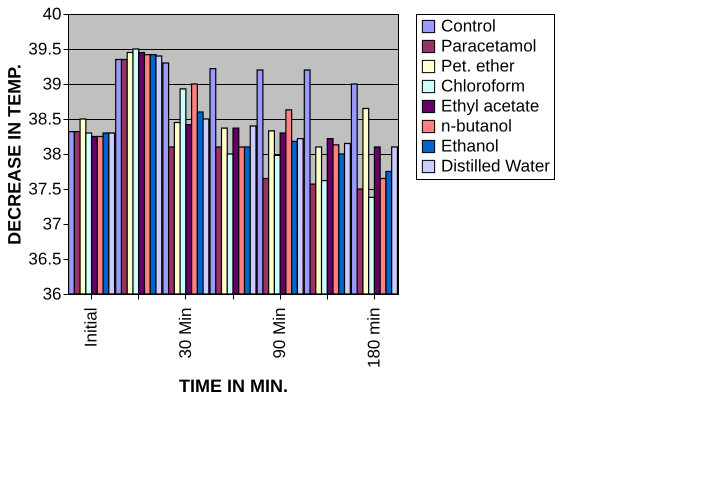 This screenshot has height=484, width=717. What do you see at coordinates (483, 86) in the screenshot?
I see `legend-label: Chloroform` at bounding box center [483, 86].